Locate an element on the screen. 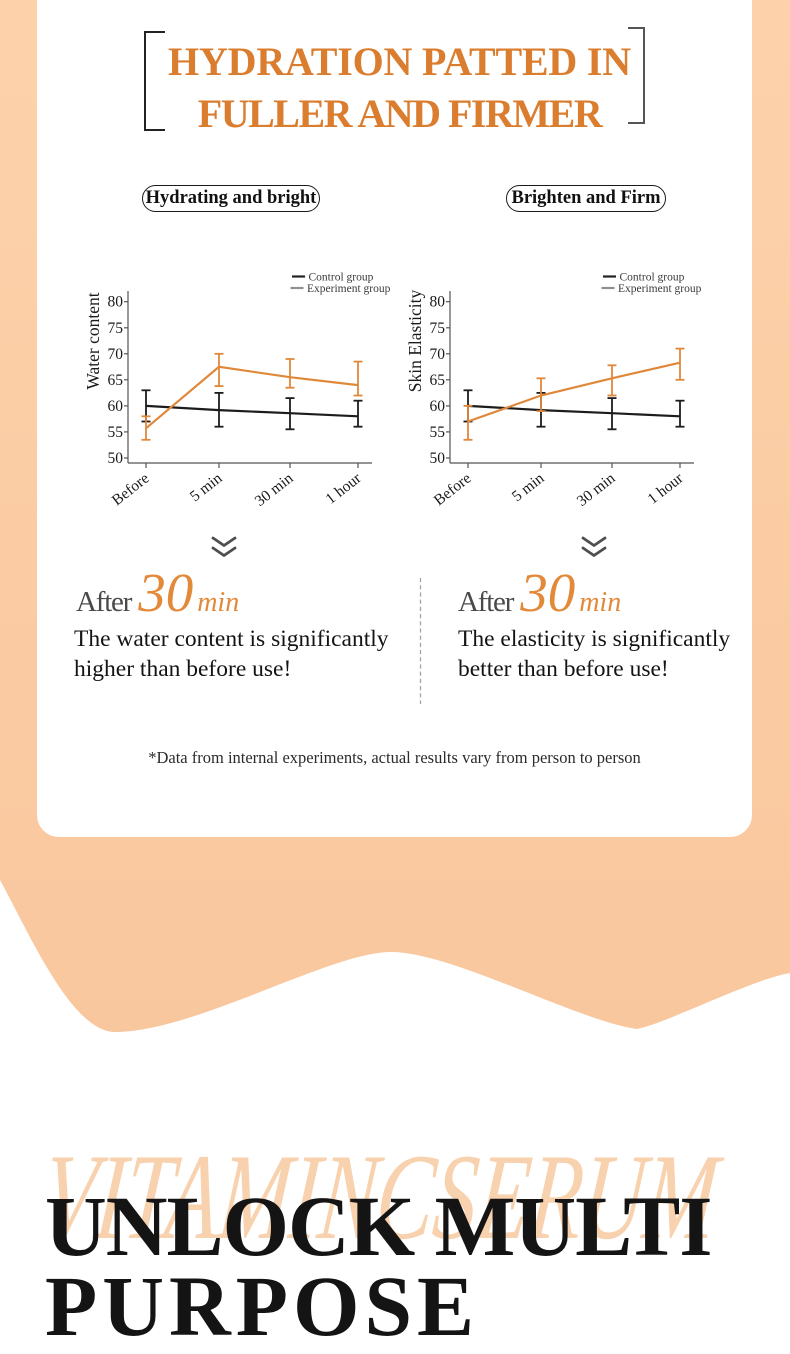 Image resolution: width=790 pixels, height=1354 pixels. svg-text: Water content is located at coordinates (93, 340).